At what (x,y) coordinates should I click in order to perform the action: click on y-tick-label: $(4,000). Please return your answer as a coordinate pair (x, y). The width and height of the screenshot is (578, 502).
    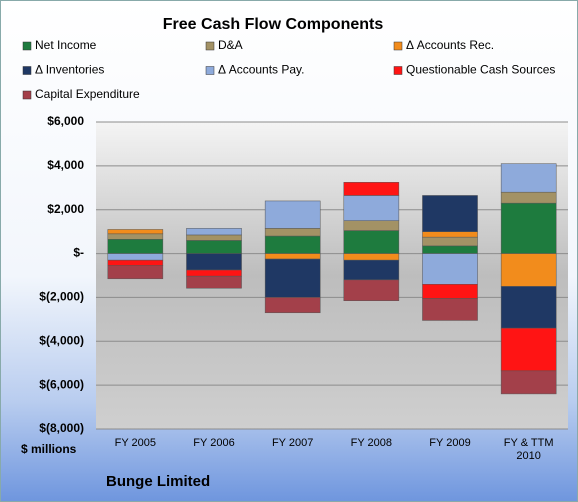
    Looking at the image, I should click on (61, 340).